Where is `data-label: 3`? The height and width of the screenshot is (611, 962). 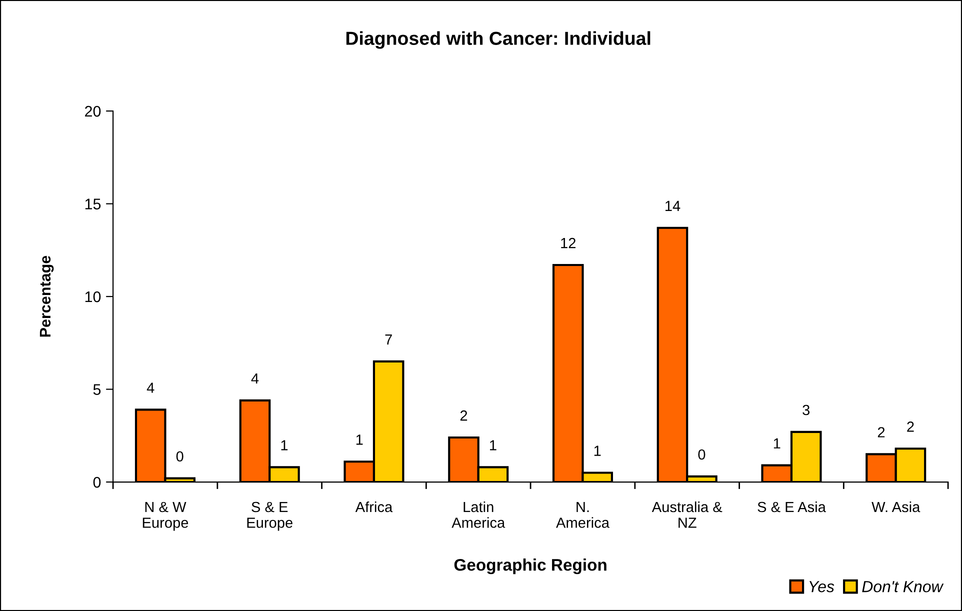 data-label: 3 is located at coordinates (806, 410).